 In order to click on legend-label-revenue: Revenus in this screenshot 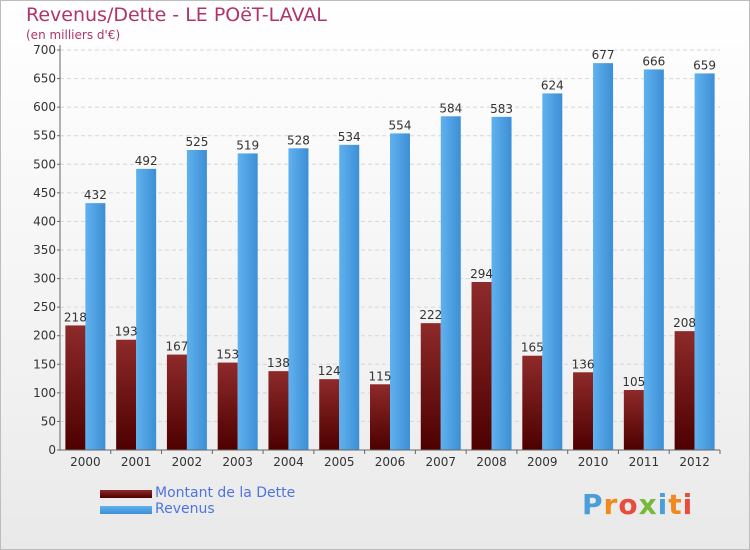, I will do `click(185, 509)`.